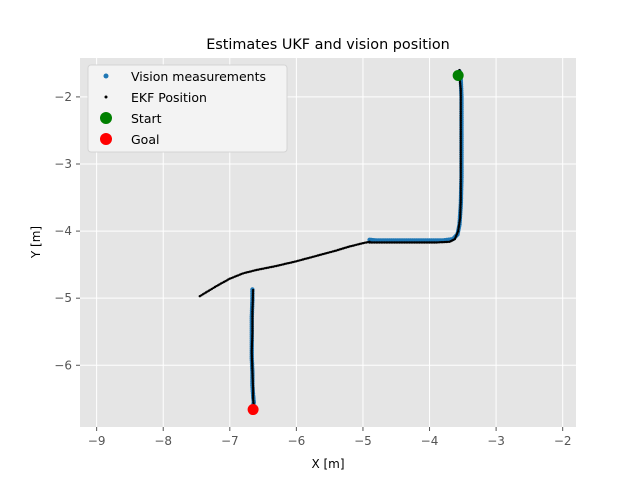  I want to click on legend-box, so click(187, 108).